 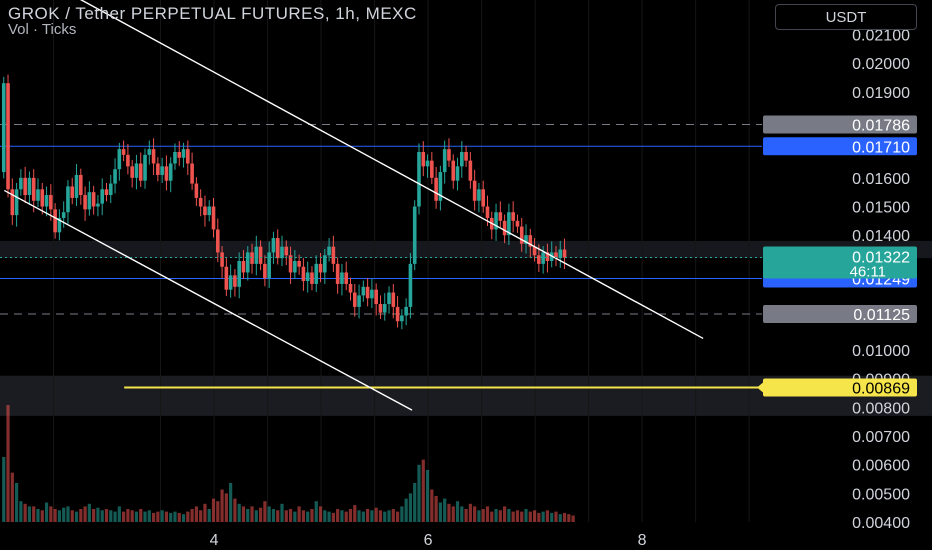 I want to click on time-axis: 4 6 8, so click(x=428, y=540).